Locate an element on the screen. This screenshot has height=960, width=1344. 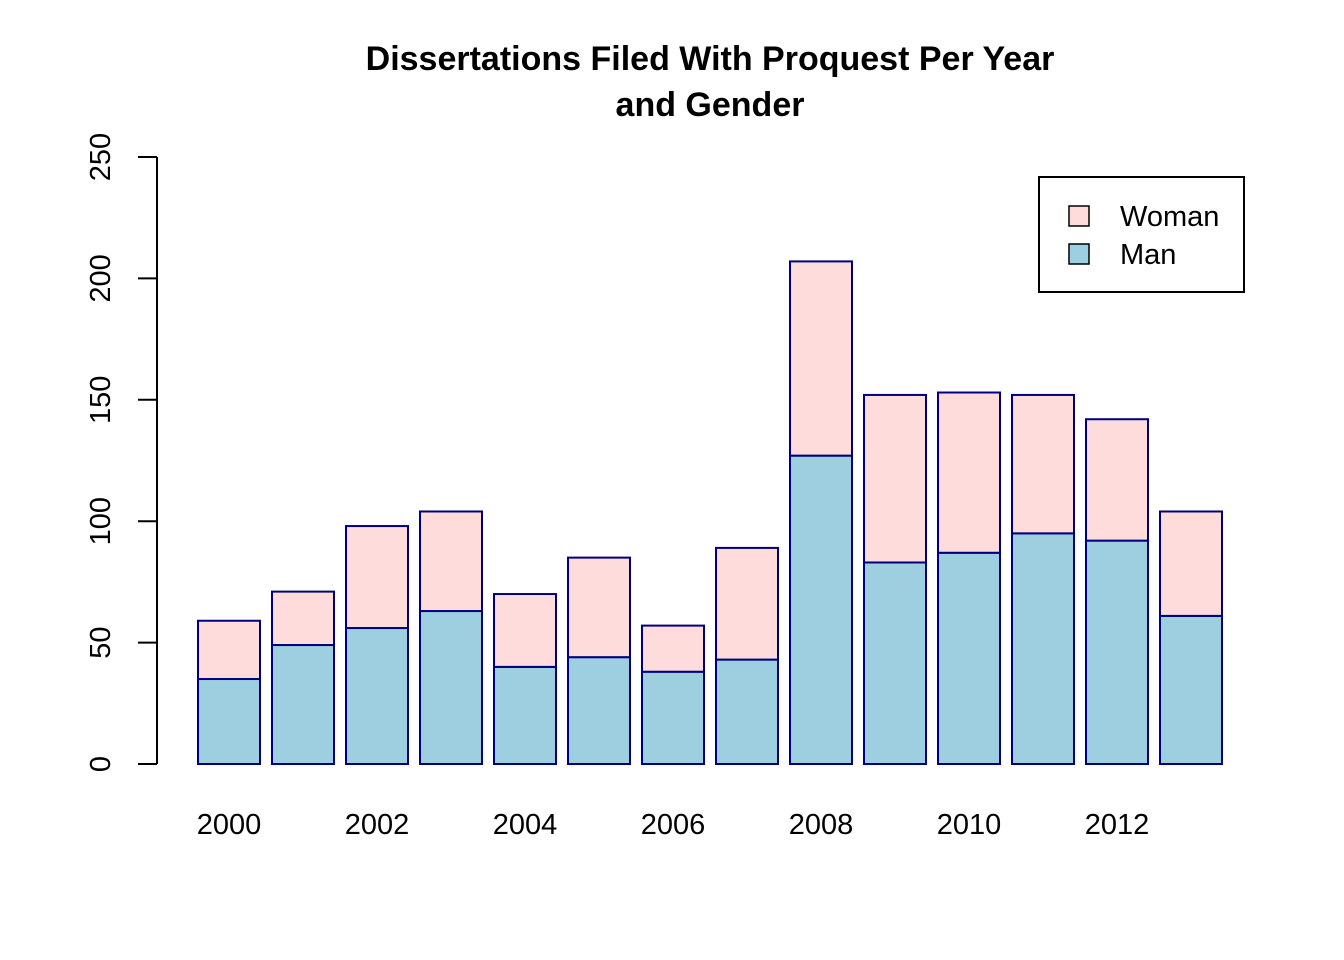
bar-woman-2013 is located at coordinates (1191, 563).